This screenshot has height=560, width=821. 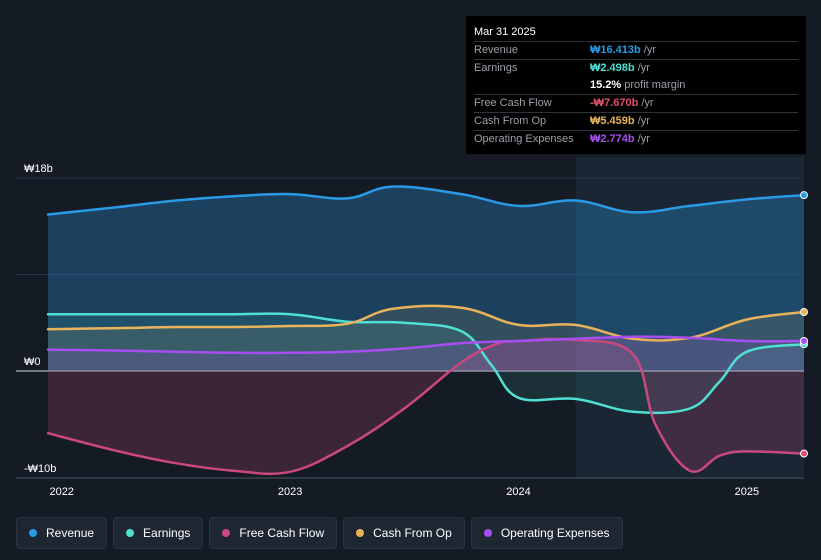 I want to click on x-tick-label: 2025, so click(x=747, y=492).